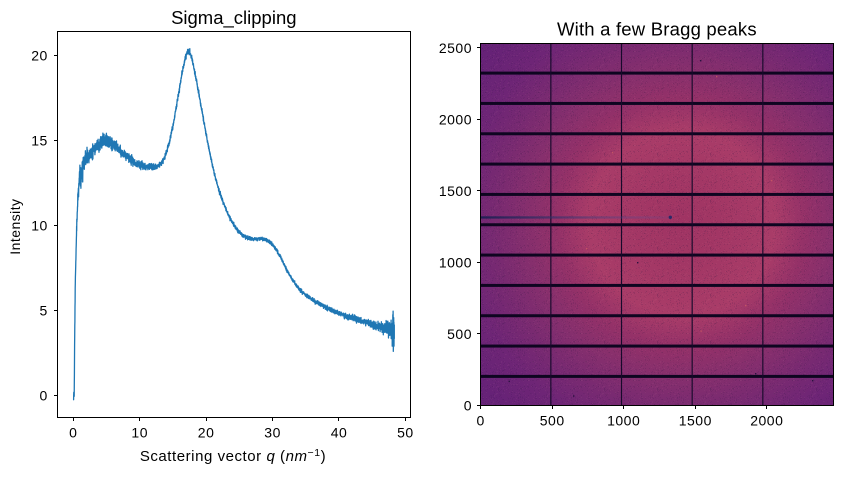  Describe the element at coordinates (233, 456) in the screenshot. I see `svg-text: Scattering vector q (nm−1)` at that location.